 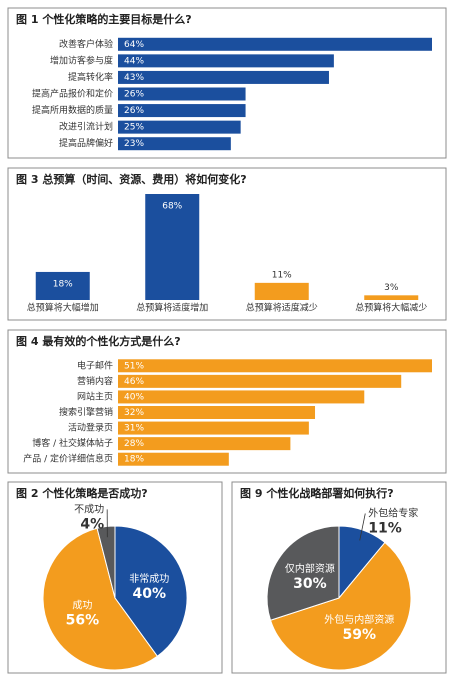 What do you see at coordinates (134, 444) in the screenshot?
I see `value-label: 28%` at bounding box center [134, 444].